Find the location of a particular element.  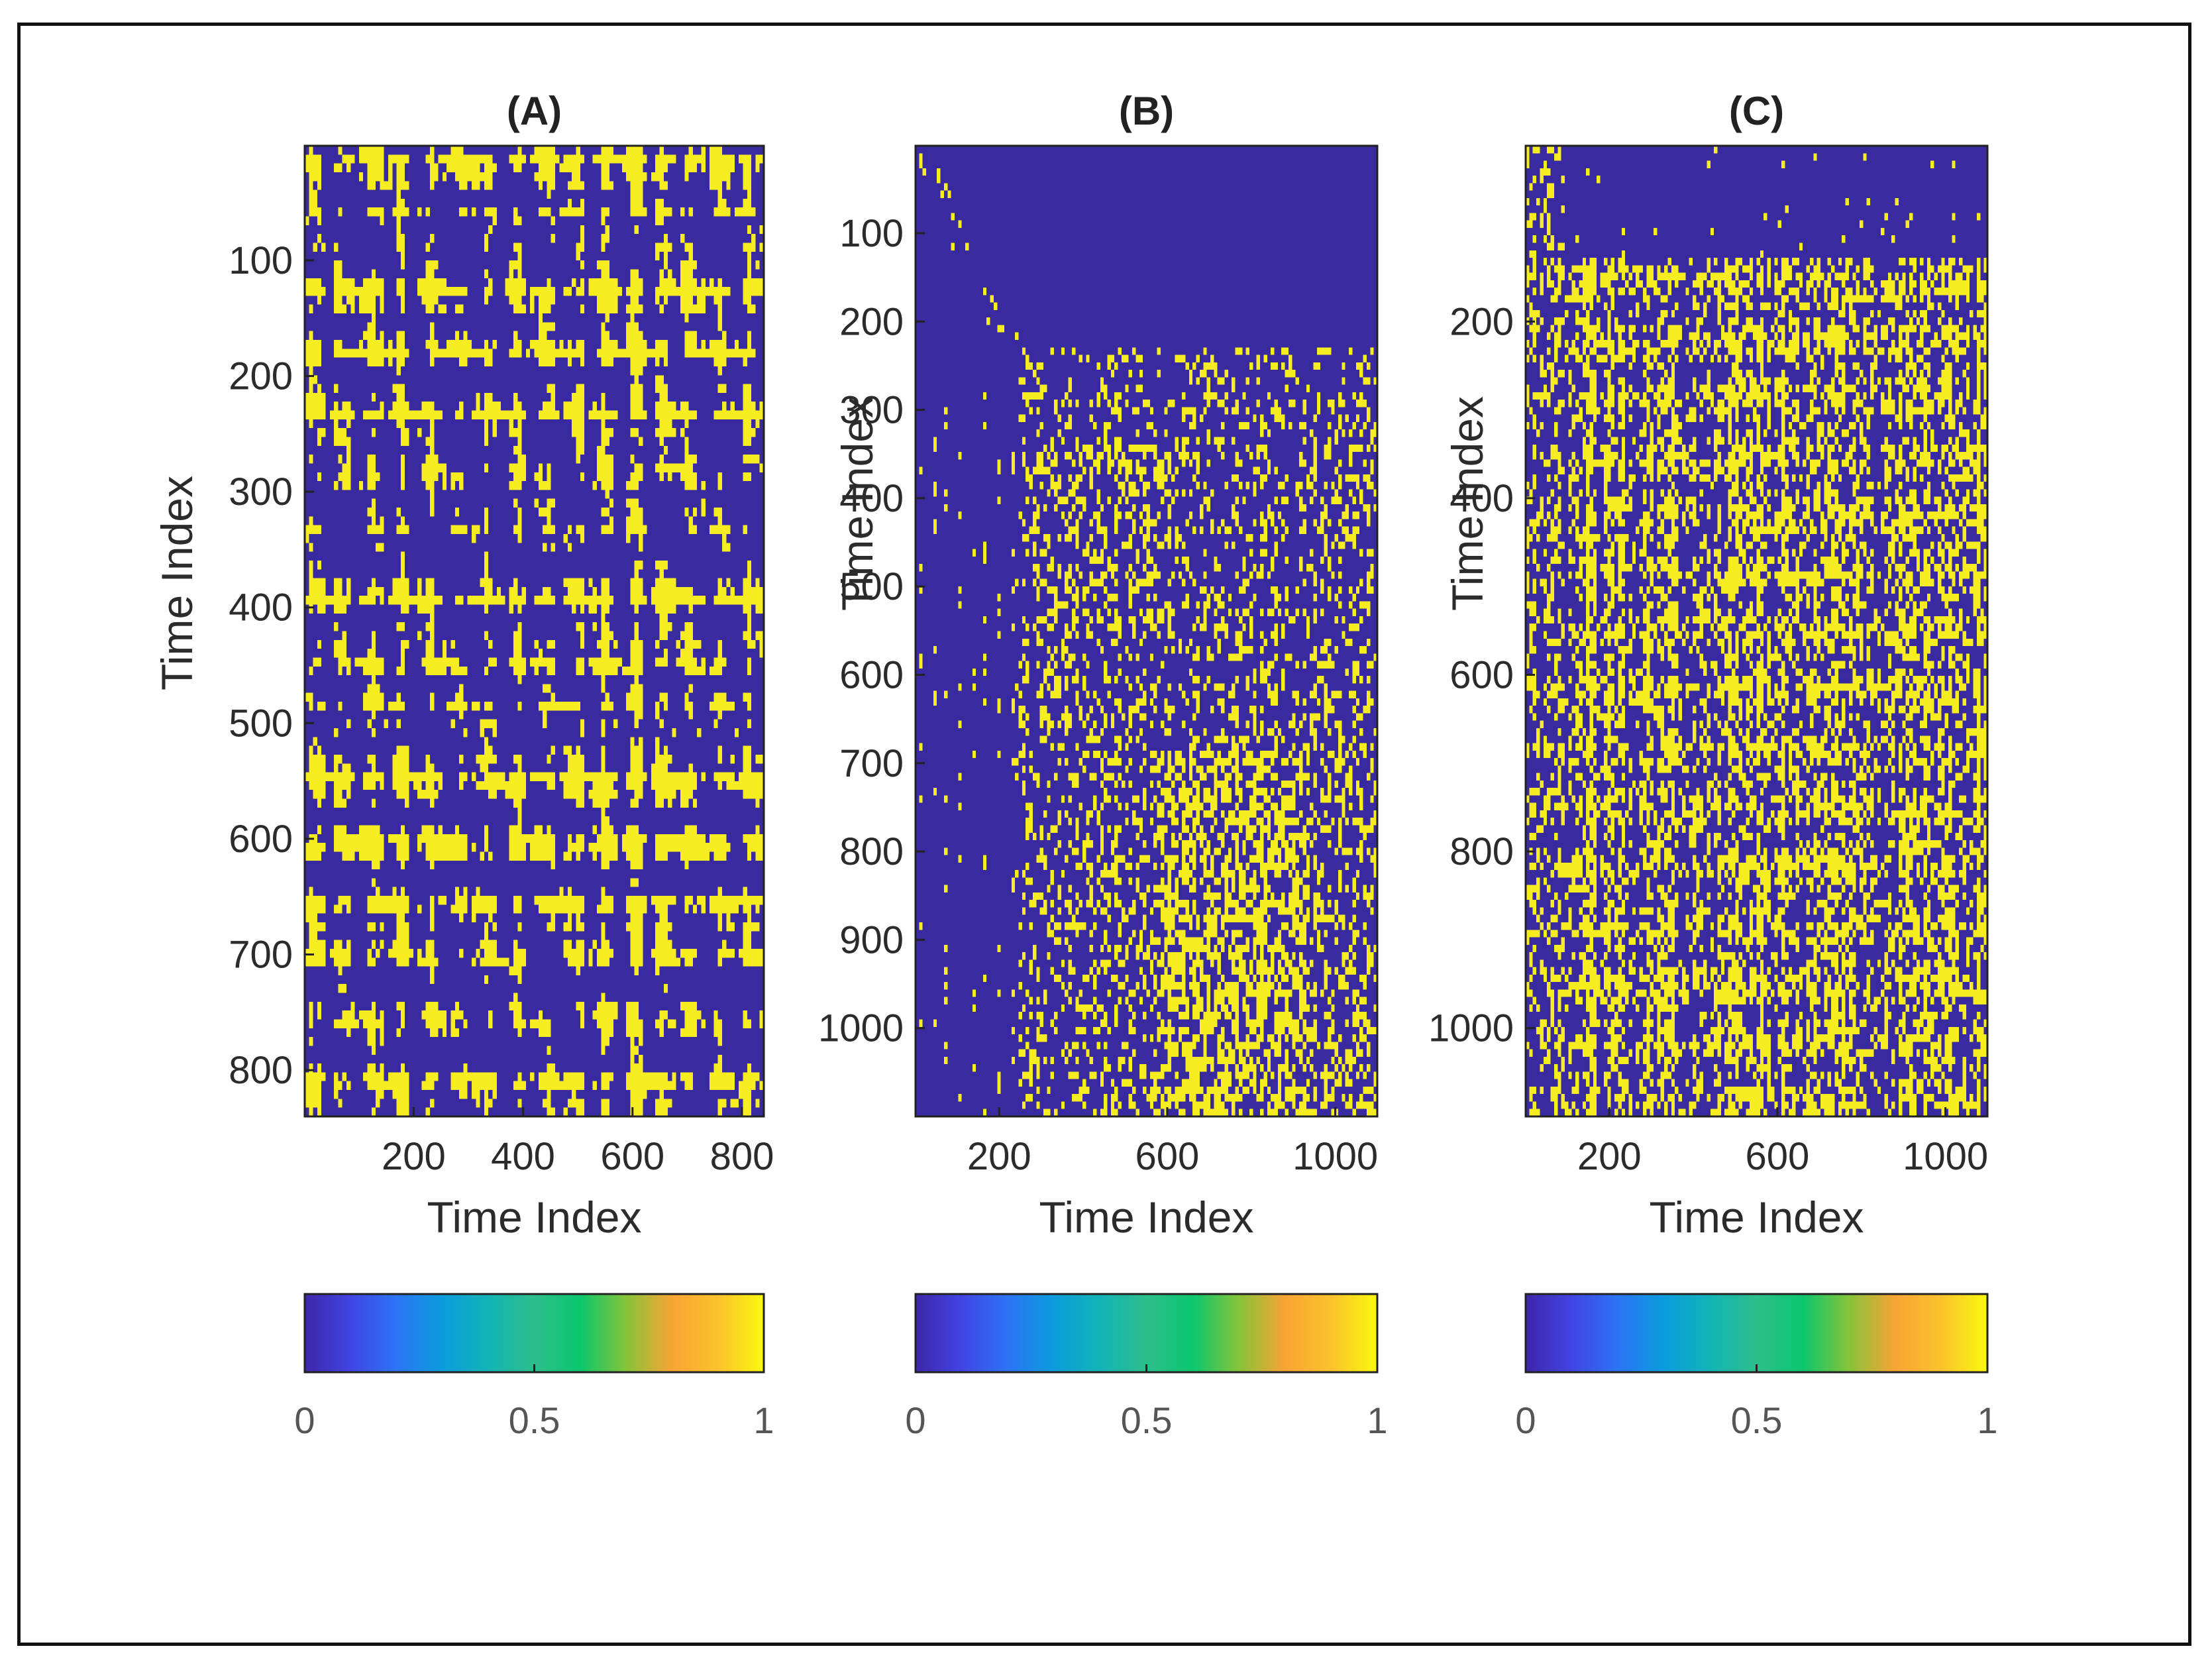

x-tick-label: 400 is located at coordinates (523, 1156).